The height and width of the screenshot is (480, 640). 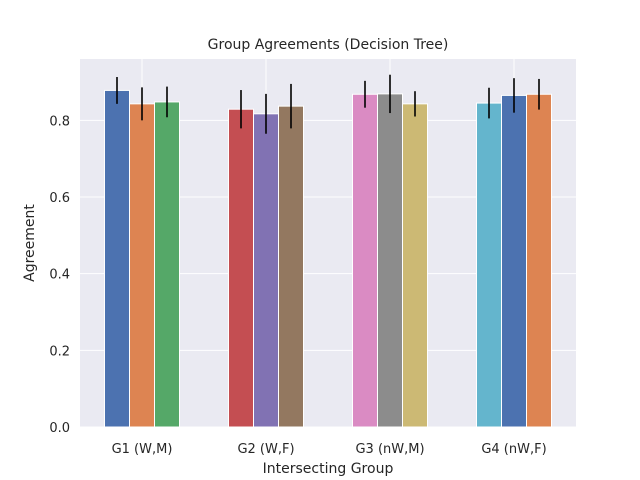 I want to click on y-tick-label: 0.0, so click(x=59, y=428).